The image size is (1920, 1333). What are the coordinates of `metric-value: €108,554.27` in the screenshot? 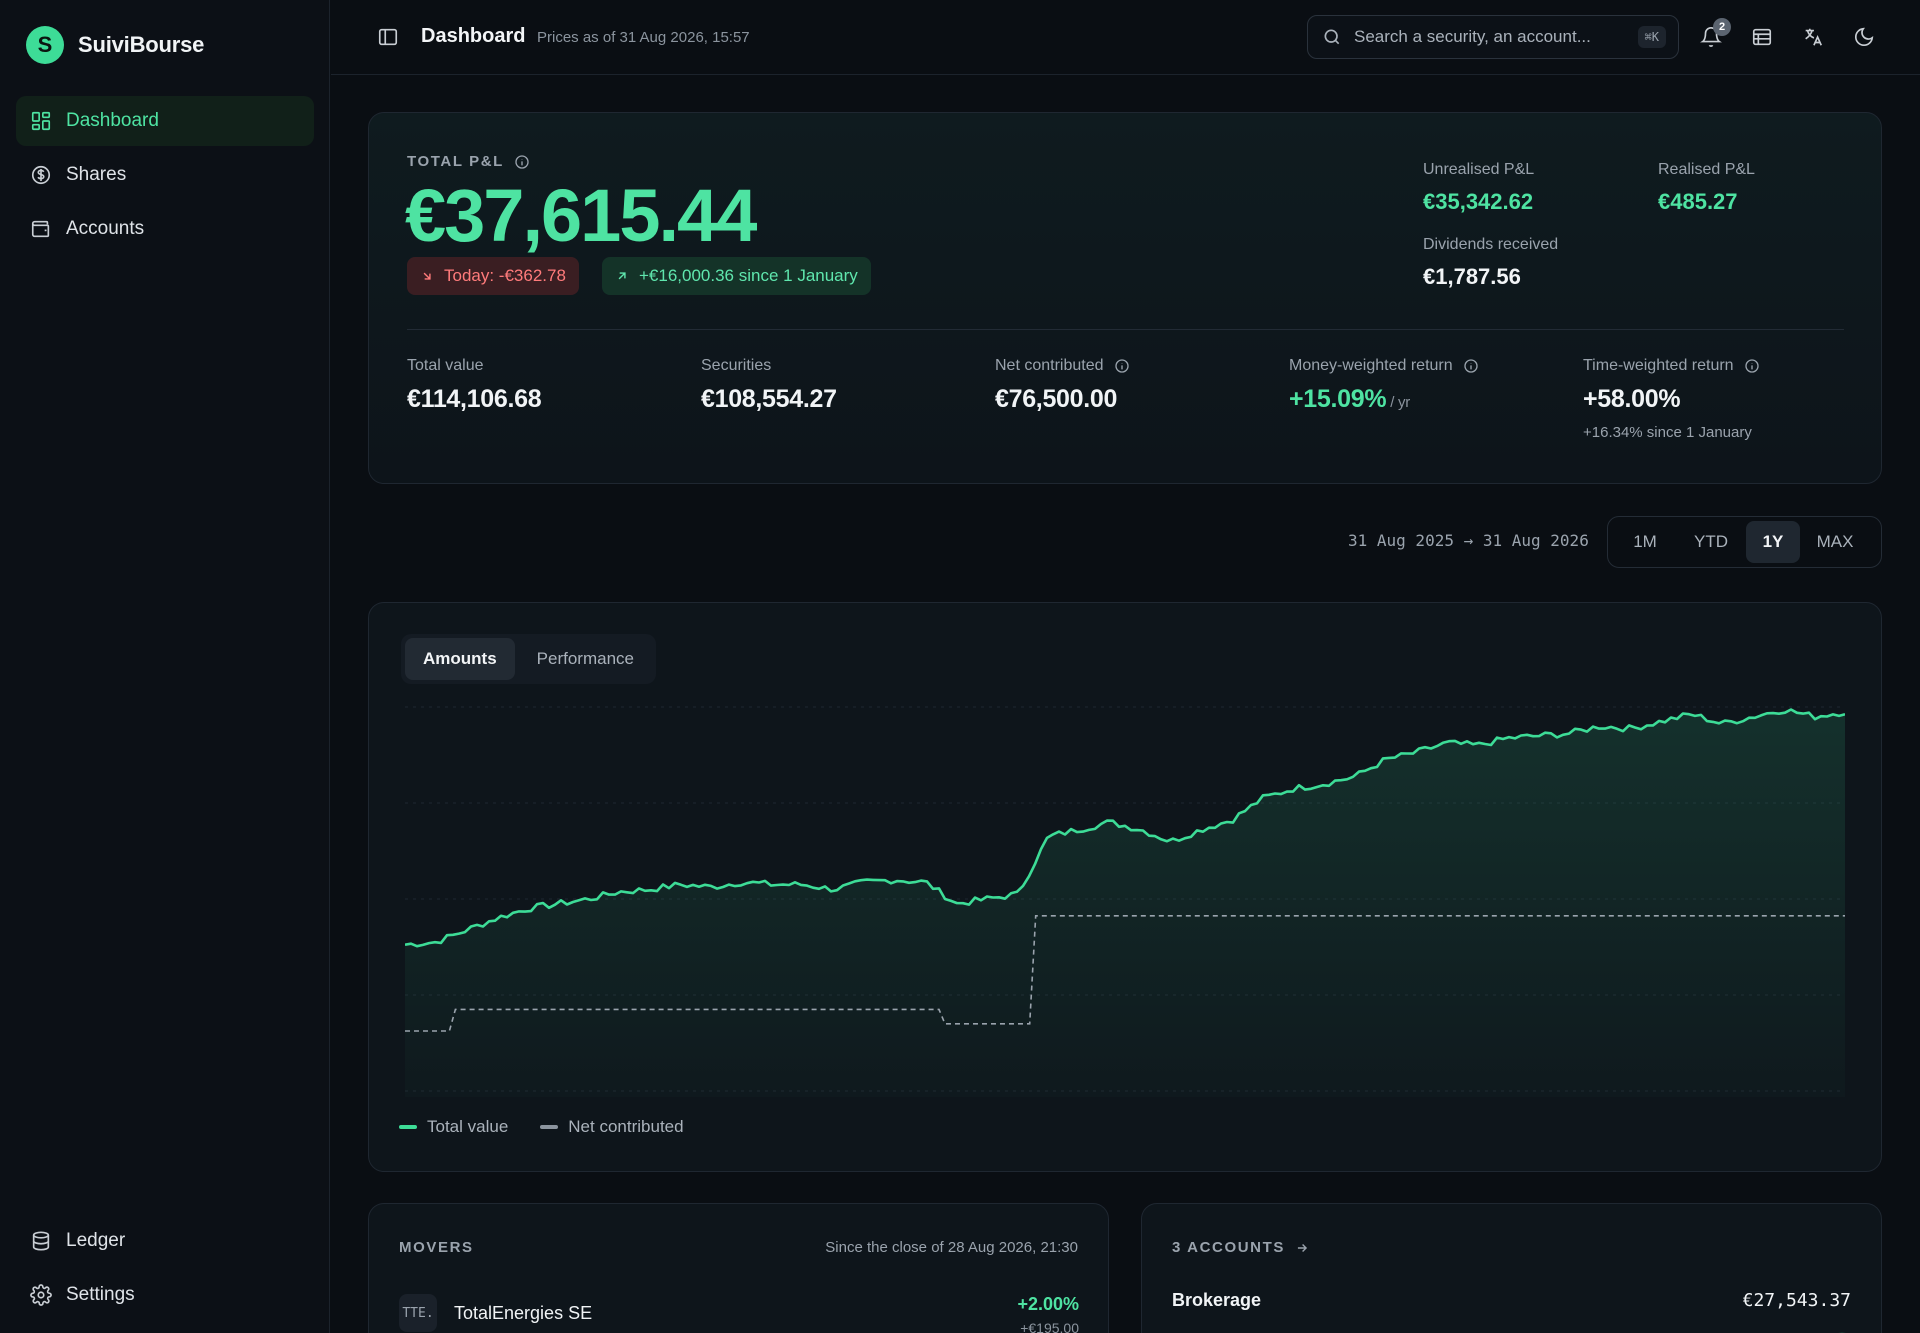 It's located at (769, 399).